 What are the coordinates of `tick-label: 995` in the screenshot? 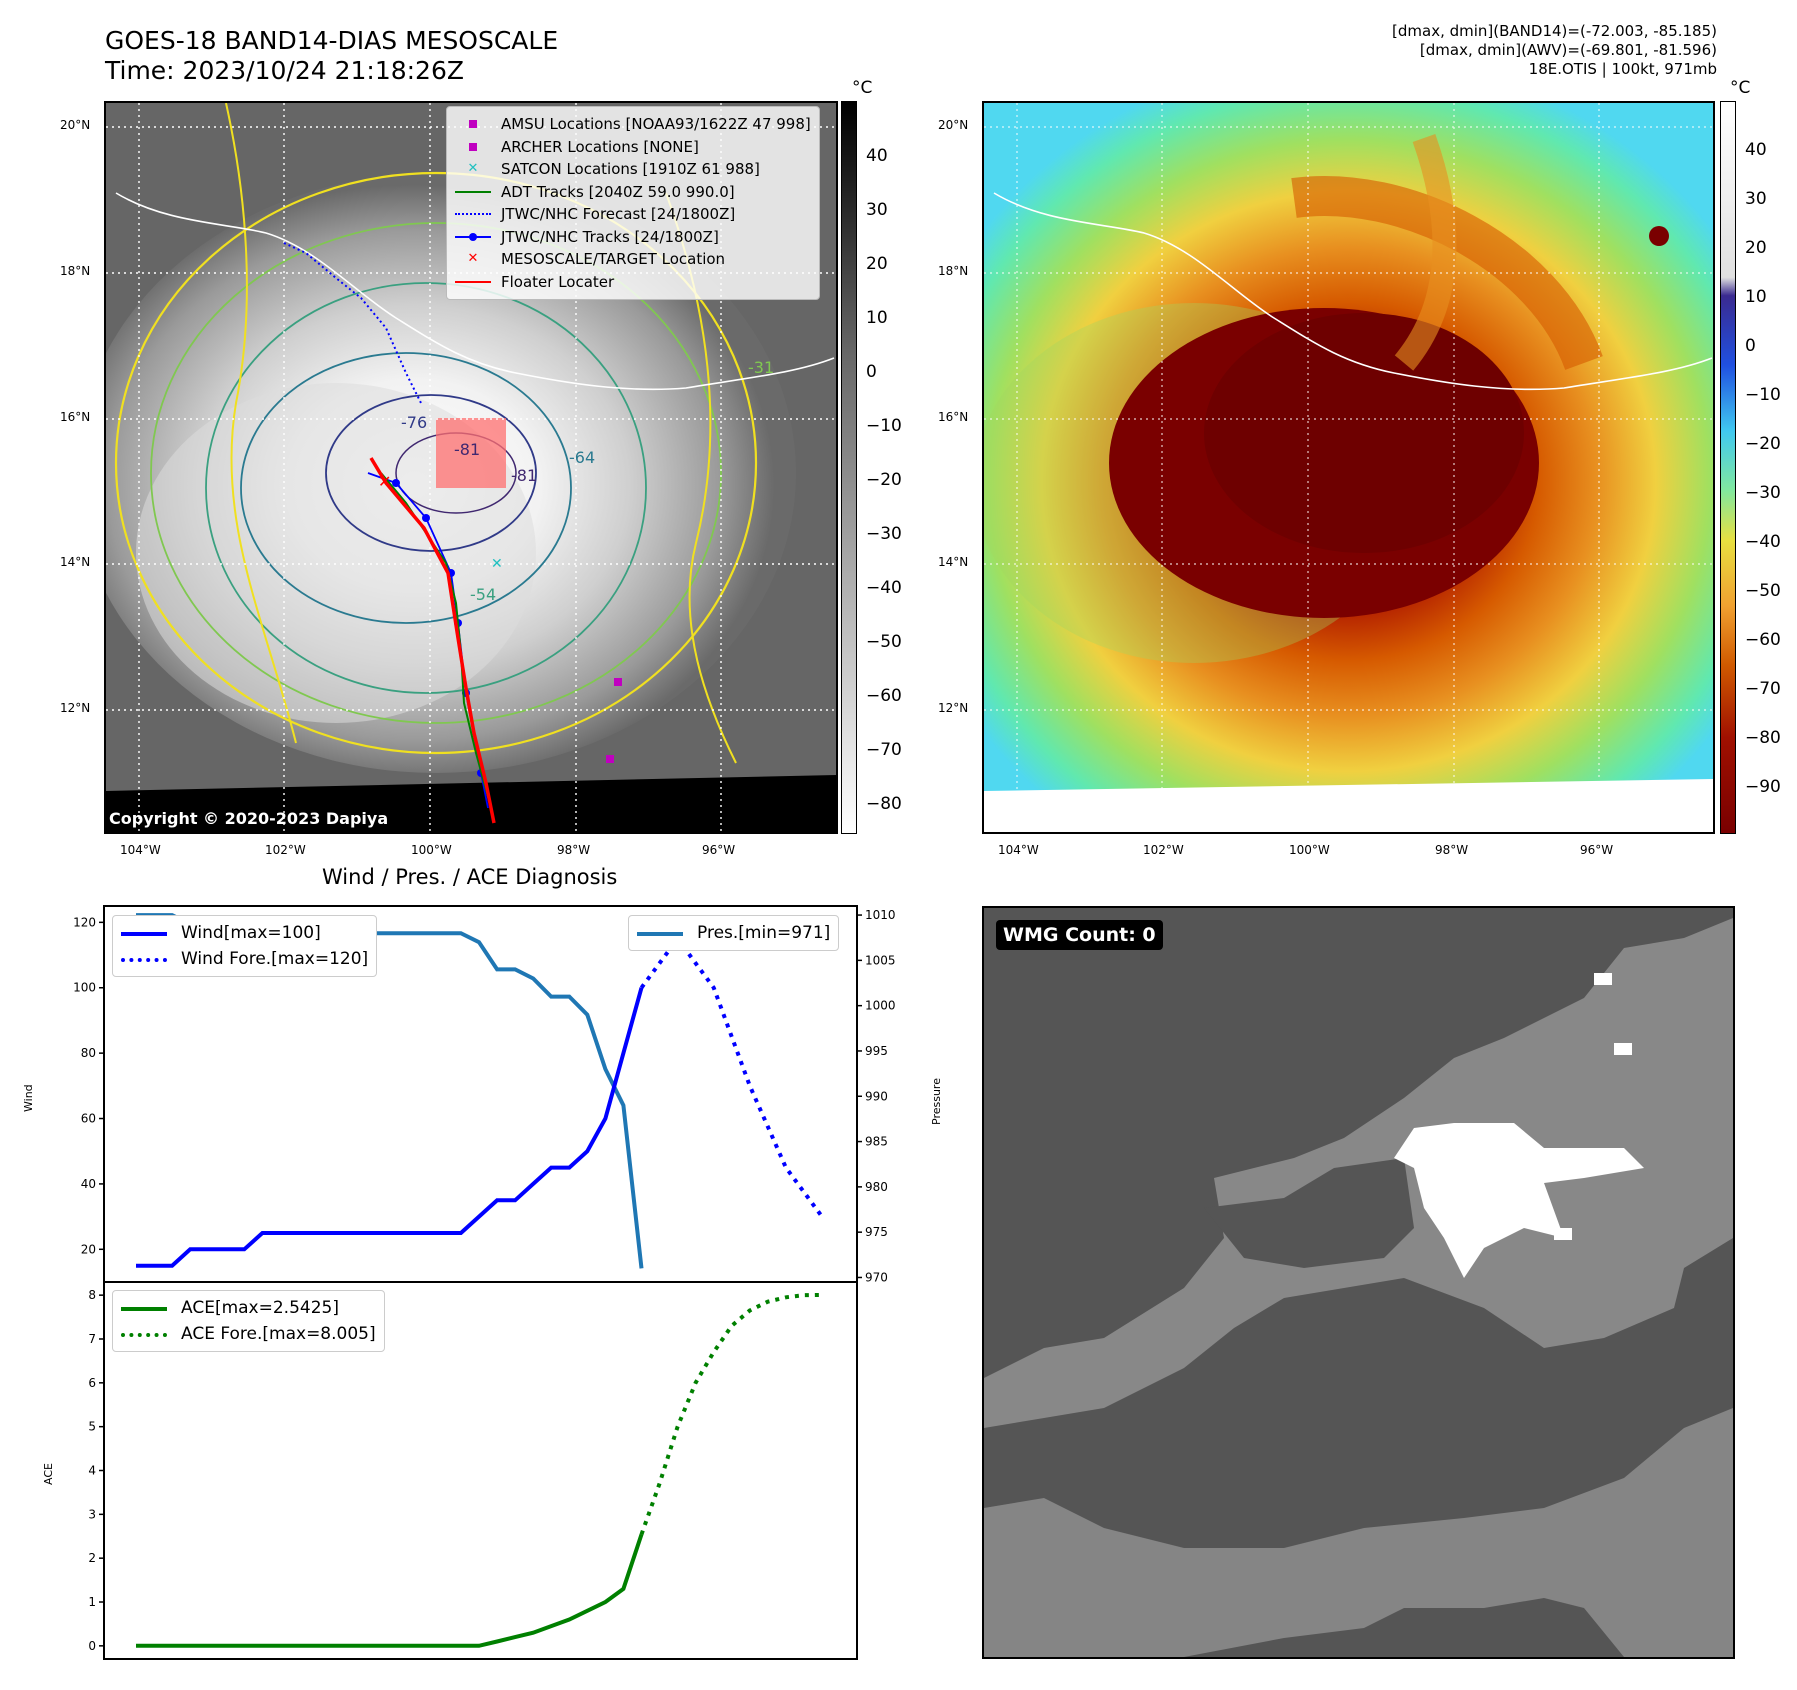 It's located at (876, 1051).